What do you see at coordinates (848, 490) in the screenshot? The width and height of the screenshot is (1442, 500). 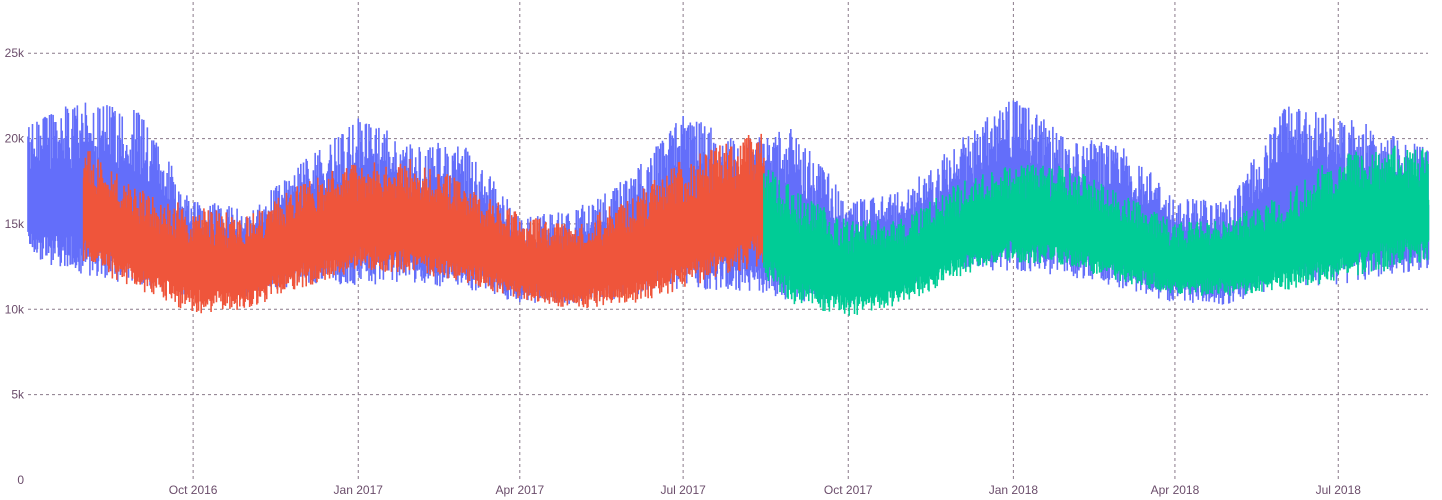 I see `x-tick-label: Oct 2017` at bounding box center [848, 490].